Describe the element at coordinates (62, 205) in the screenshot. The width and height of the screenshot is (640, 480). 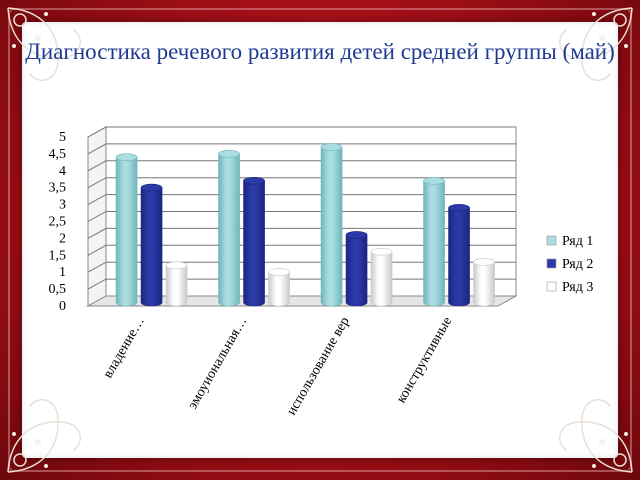
I see `y-tick-label: 3` at that location.